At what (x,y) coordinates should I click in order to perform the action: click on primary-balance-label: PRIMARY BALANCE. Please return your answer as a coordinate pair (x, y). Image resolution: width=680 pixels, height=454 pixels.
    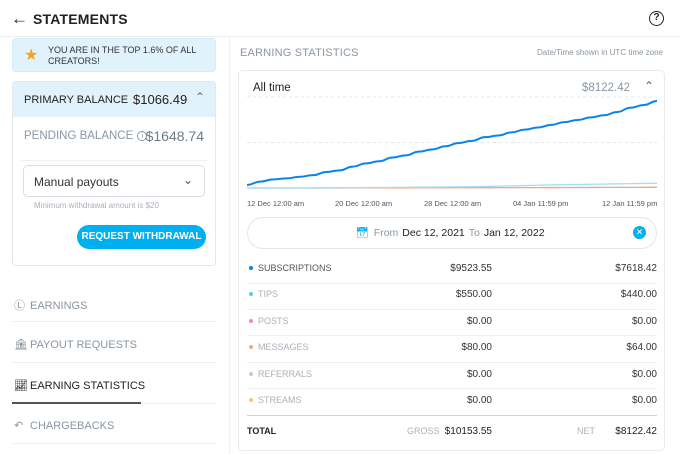
    Looking at the image, I should click on (76, 100).